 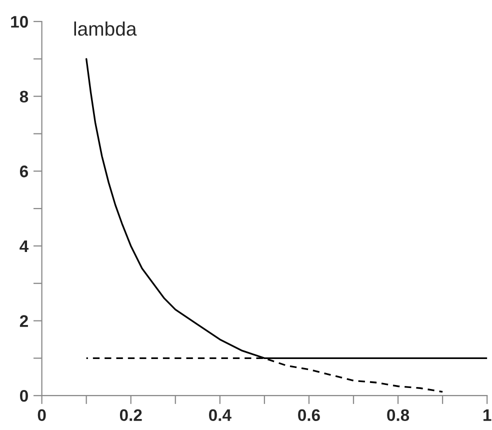 I want to click on x-tick-label: 0.4, so click(x=220, y=415).